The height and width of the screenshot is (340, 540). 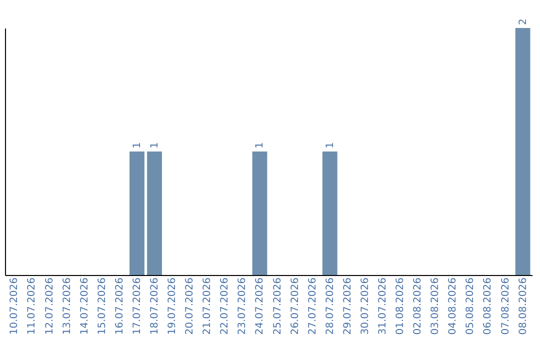 I want to click on x-tick-label: 25.07.2026, so click(x=278, y=306).